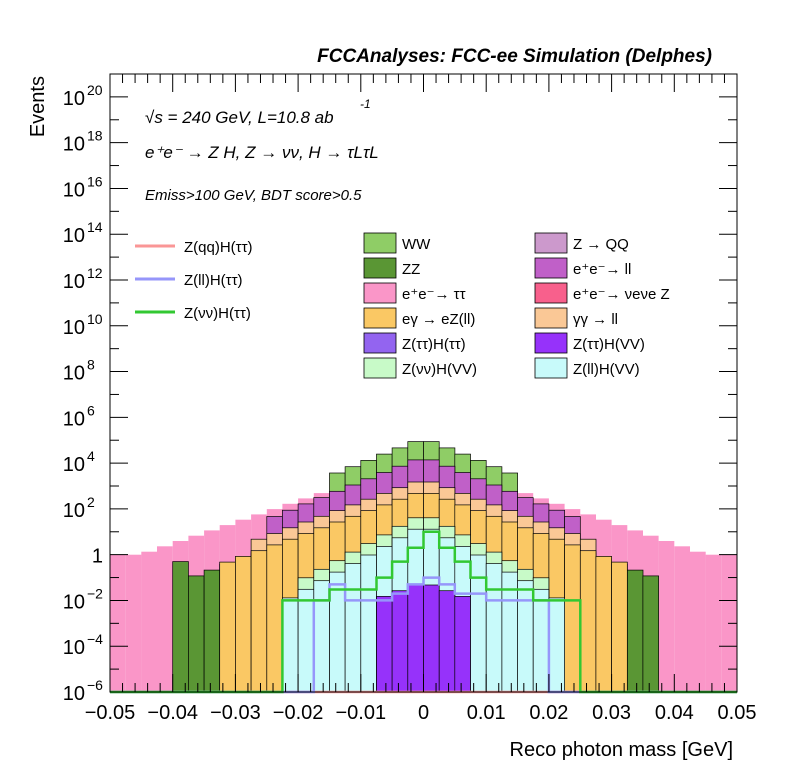 The image size is (796, 772). What do you see at coordinates (548, 713) in the screenshot?
I see `x-tick-label: 0.02` at bounding box center [548, 713].